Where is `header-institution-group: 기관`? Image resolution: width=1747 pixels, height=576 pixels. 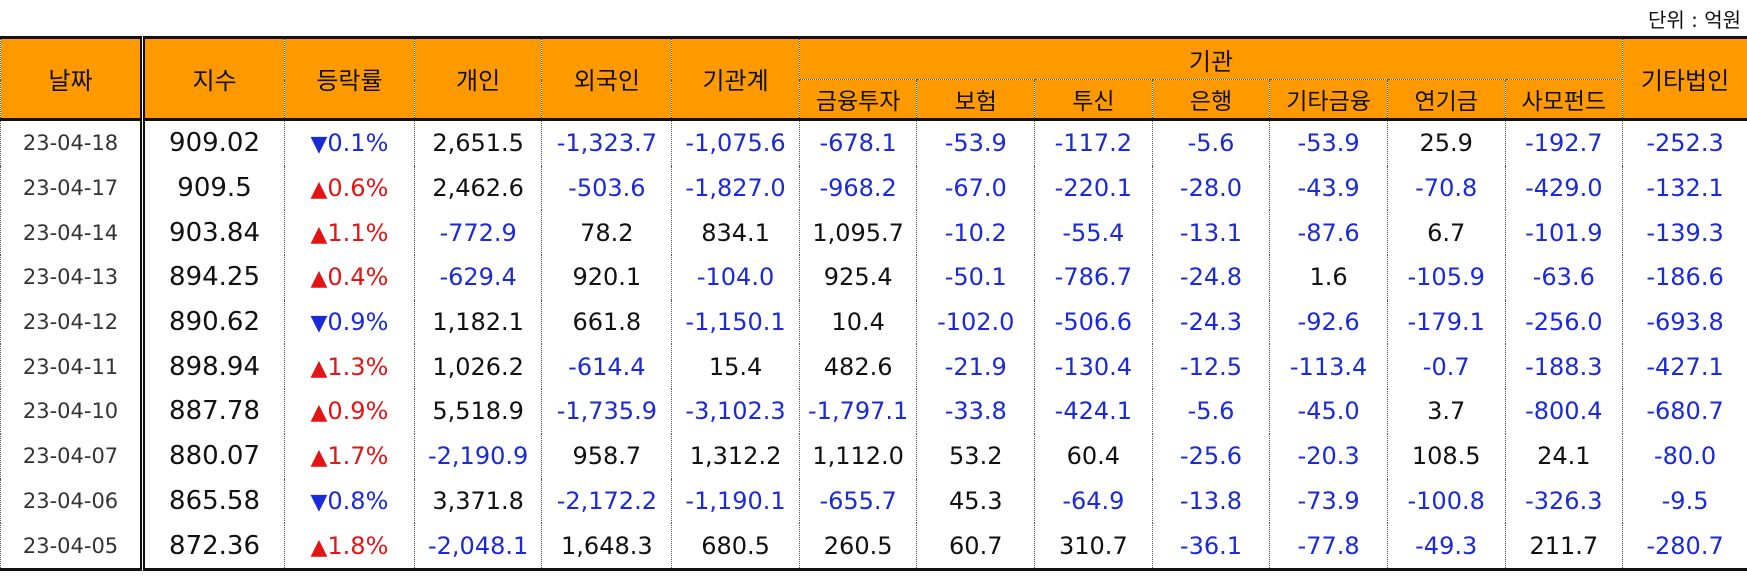 header-institution-group: 기관 is located at coordinates (1210, 58).